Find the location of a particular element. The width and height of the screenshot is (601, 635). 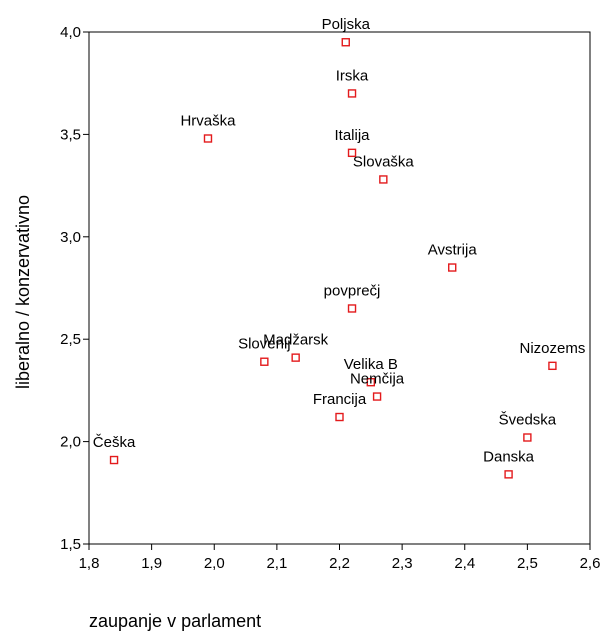

data-point-label: Slovaška is located at coordinates (384, 161).